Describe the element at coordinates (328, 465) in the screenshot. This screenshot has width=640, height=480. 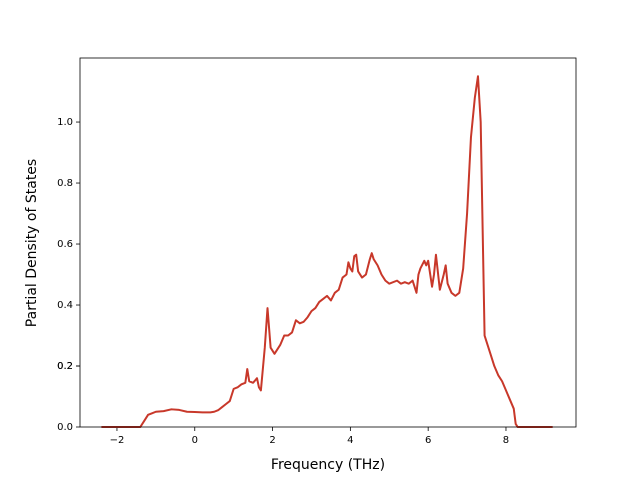
I see `x-axis-label: Frequency (THz)` at that location.